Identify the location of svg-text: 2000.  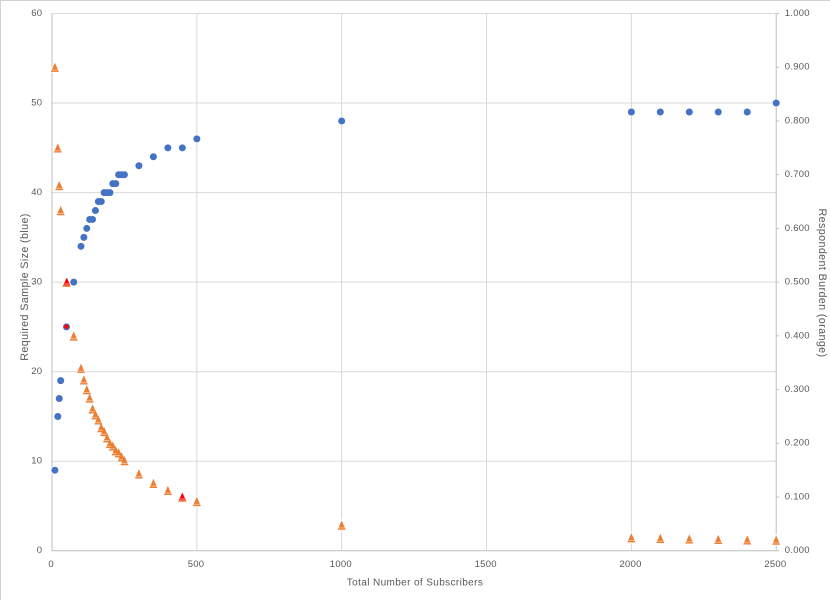
(630, 564).